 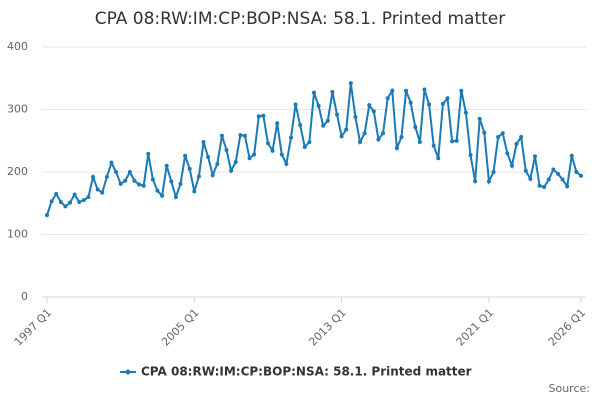 I want to click on x-tick-label: 2005 Q1, so click(x=180, y=327).